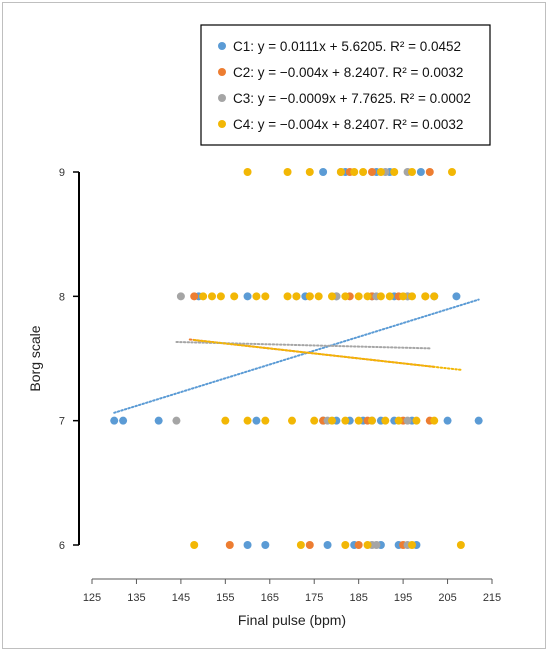  I want to click on legend-entry-c2: C2: y = −0.004x + 8.2407. R² = 0.0032, so click(348, 72).